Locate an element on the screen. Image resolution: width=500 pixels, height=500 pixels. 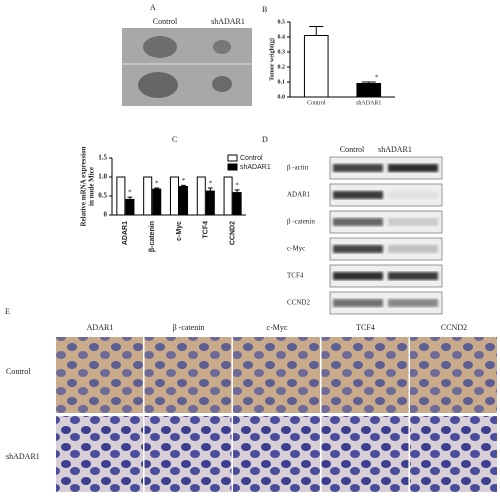
panel-label: C is located at coordinates (174, 139).